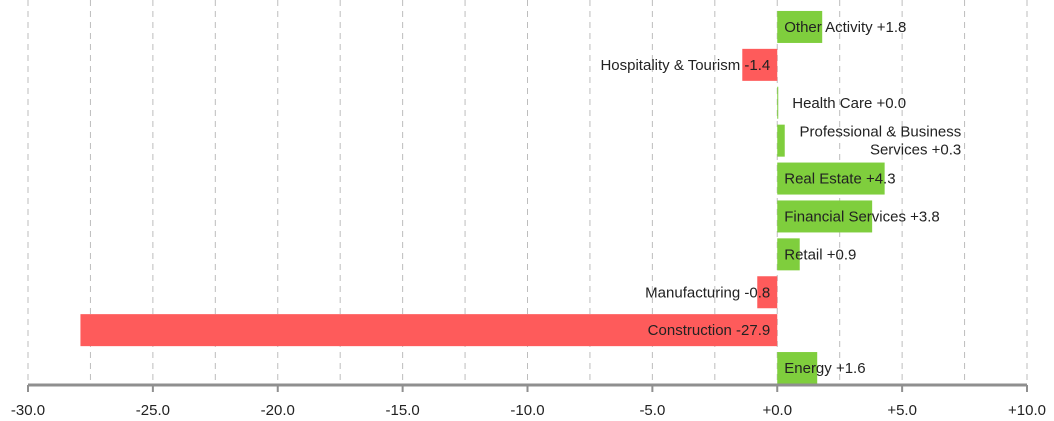 Image resolution: width=1054 pixels, height=421 pixels. I want to click on bar-label-line: Other Activity +1.8, so click(845, 27).